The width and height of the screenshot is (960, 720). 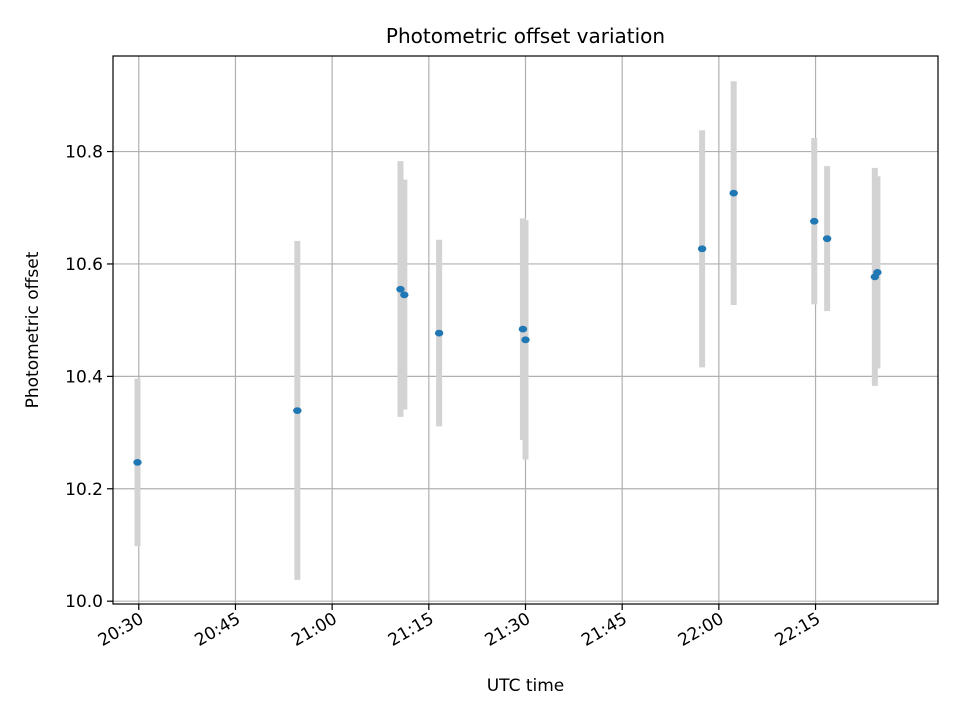 I want to click on chart-title: Photometric offset variation, so click(x=525, y=36).